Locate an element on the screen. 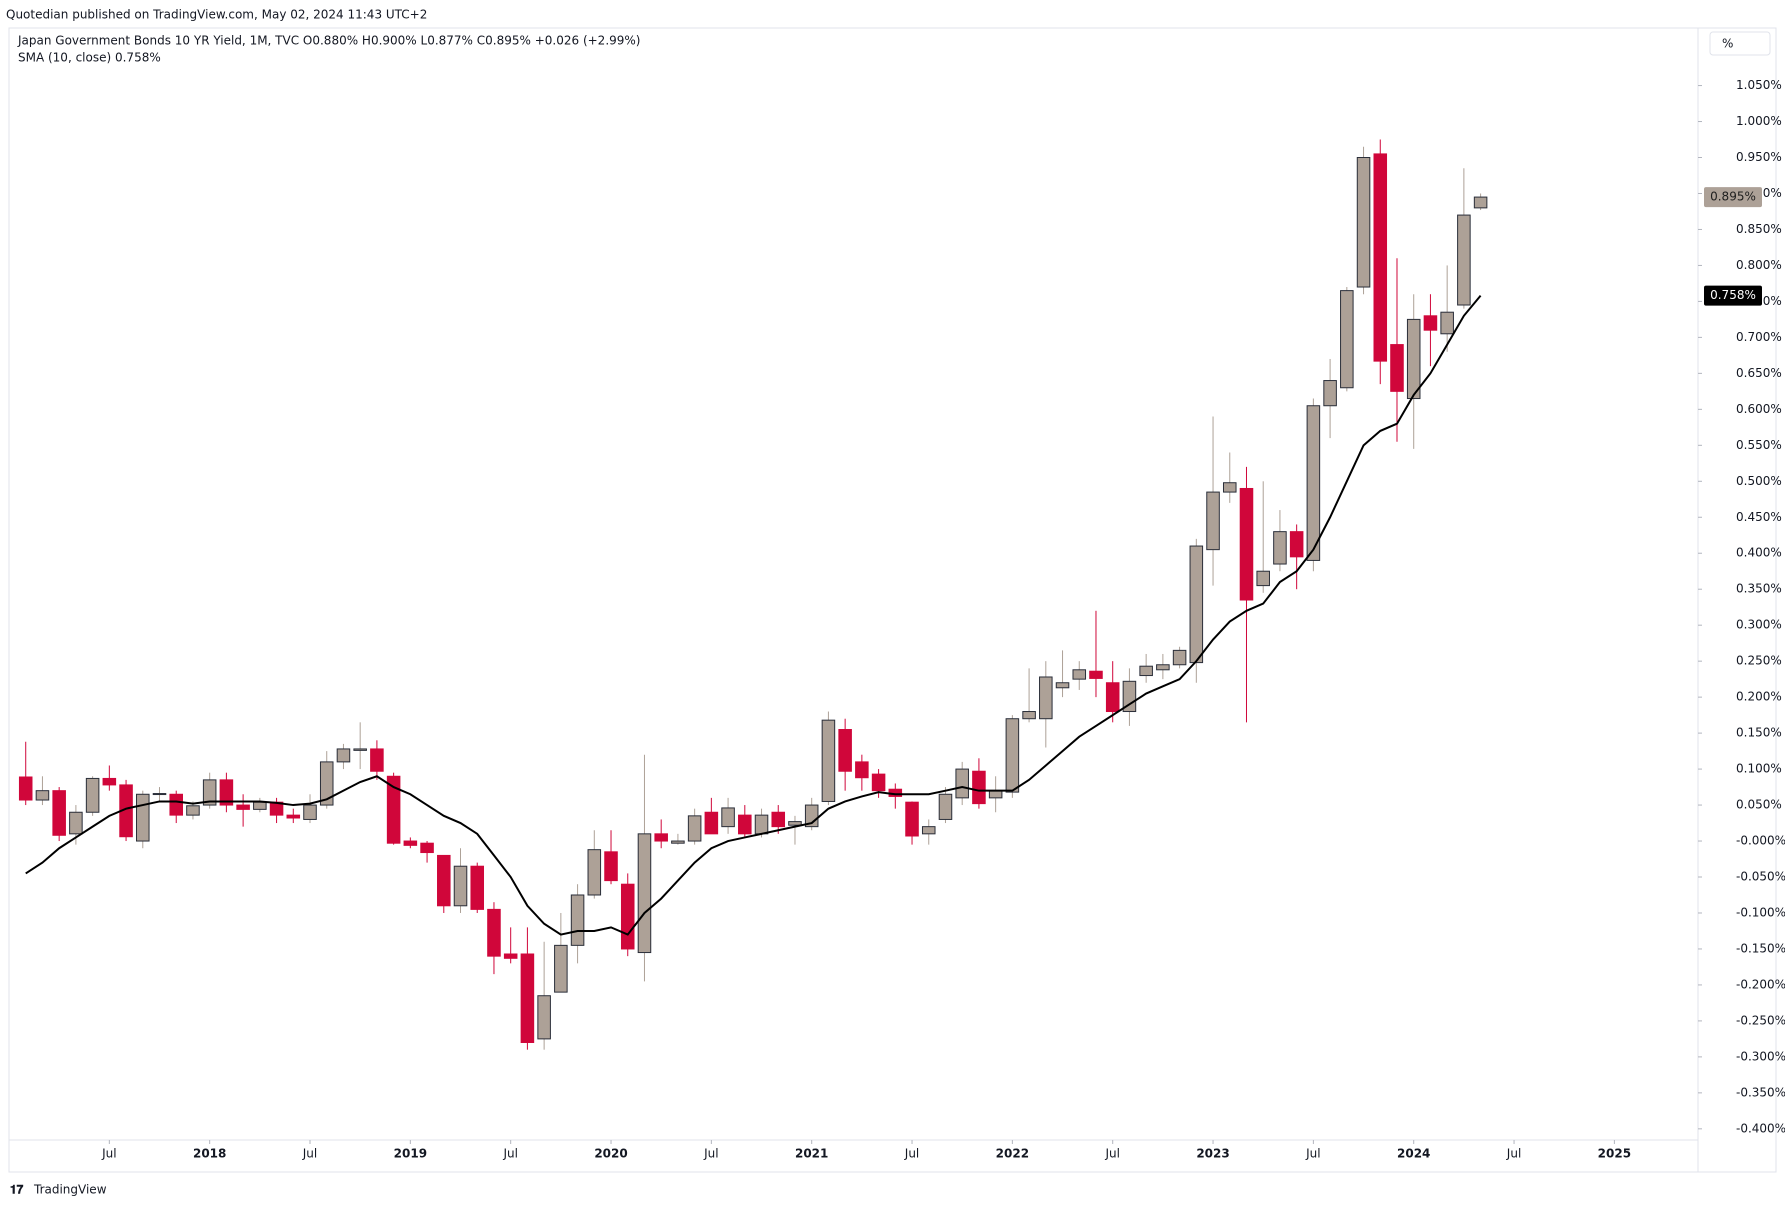 This screenshot has width=1785, height=1207. y-tick-label: -0.300% is located at coordinates (1760, 1056).